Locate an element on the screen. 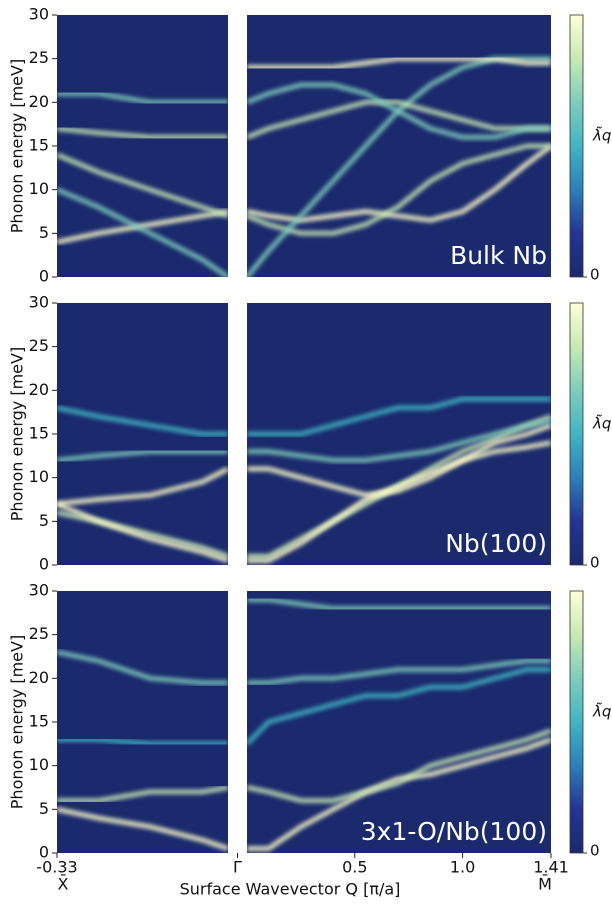 The height and width of the screenshot is (907, 612). x-point-label: X̄ is located at coordinates (63, 884).